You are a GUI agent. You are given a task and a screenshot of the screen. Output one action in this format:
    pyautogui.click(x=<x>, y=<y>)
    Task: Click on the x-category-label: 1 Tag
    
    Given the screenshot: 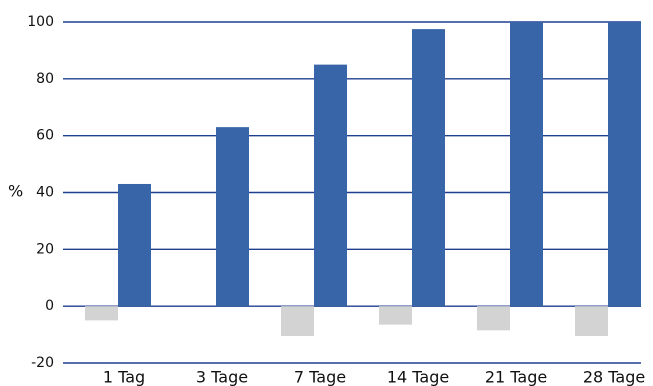 What is the action you would take?
    pyautogui.click(x=124, y=377)
    